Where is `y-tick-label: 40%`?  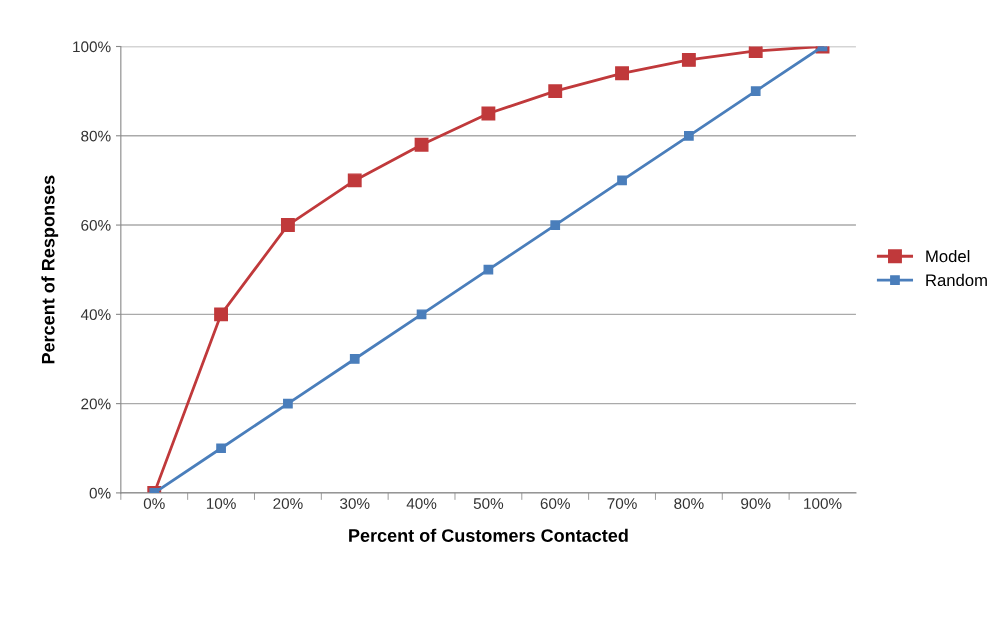 y-tick-label: 40% is located at coordinates (95, 315).